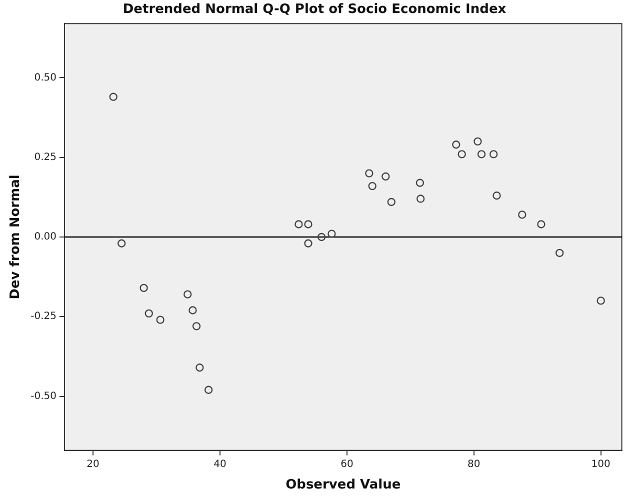 This screenshot has height=499, width=627. I want to click on y-tick-label: 0.25, so click(45, 157).